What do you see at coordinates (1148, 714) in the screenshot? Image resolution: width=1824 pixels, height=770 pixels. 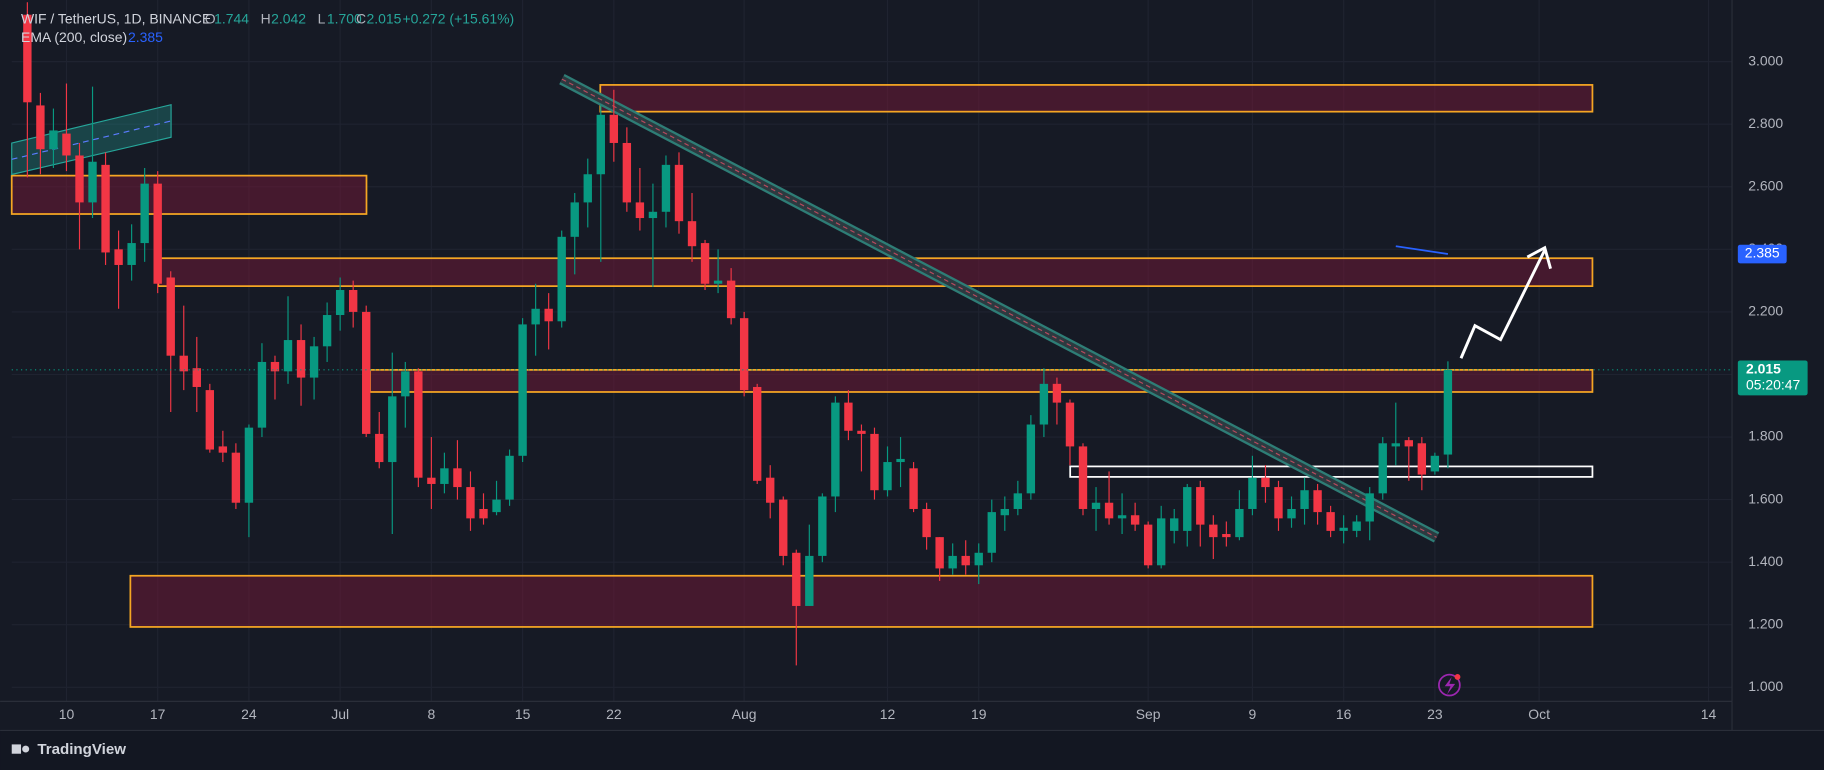 I see `x-tick-label: Sep` at bounding box center [1148, 714].